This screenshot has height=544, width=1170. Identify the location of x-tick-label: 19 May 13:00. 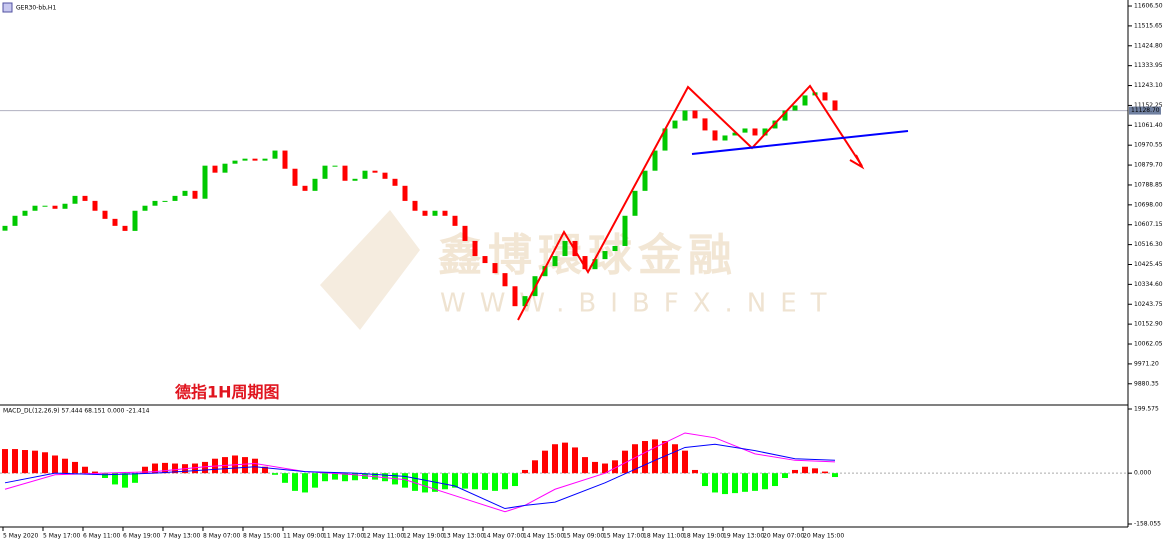
(743, 536).